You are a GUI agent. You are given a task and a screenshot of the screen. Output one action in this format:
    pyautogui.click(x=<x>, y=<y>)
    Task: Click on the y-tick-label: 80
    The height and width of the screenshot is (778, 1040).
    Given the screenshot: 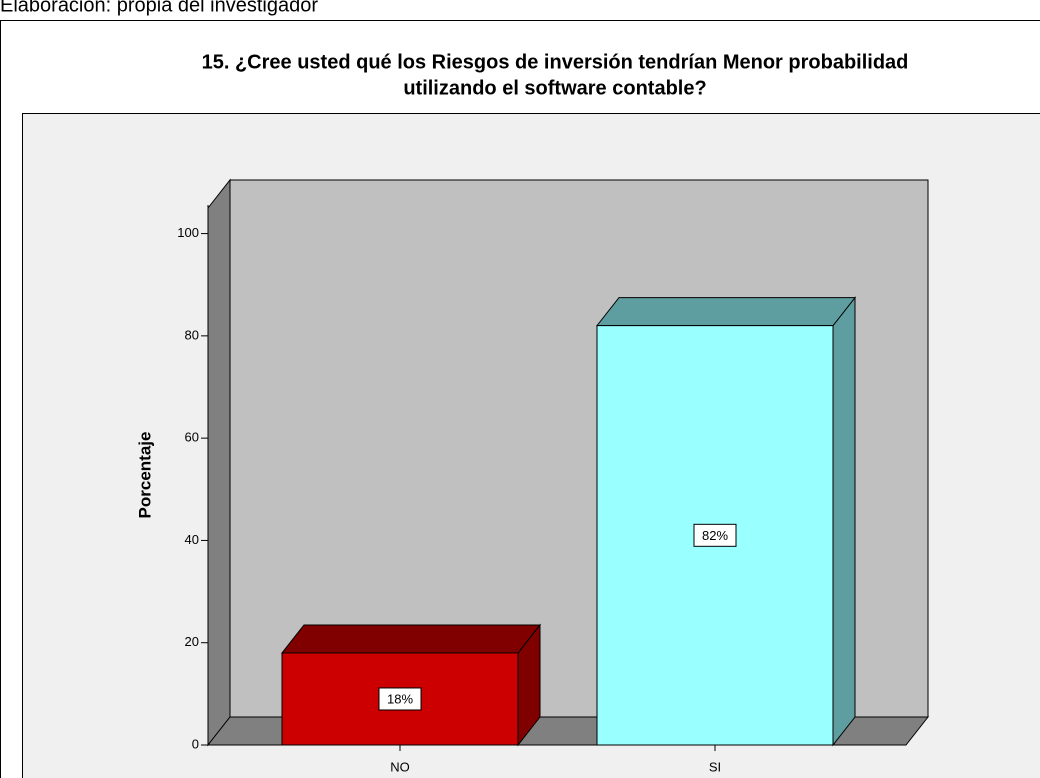 What is the action you would take?
    pyautogui.click(x=192, y=334)
    